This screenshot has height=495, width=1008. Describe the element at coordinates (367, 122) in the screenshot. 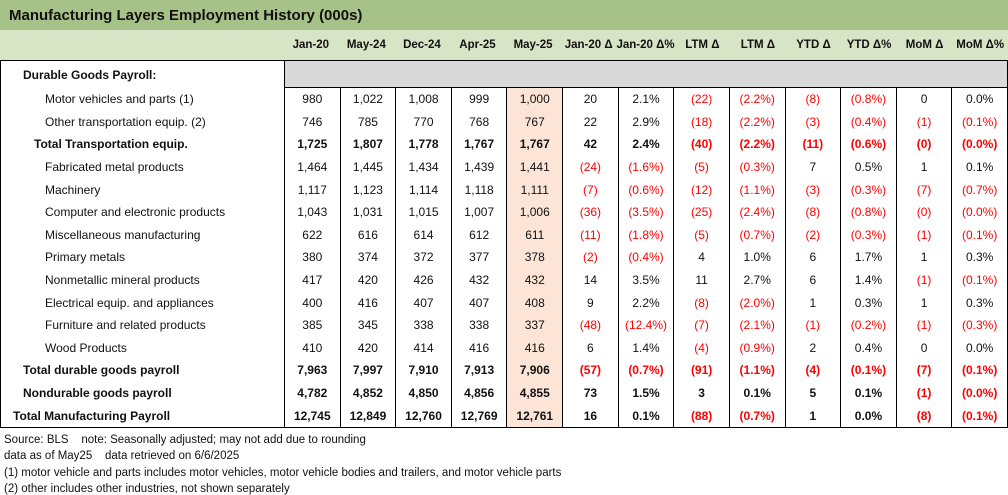

I see `value-cell: 785` at that location.